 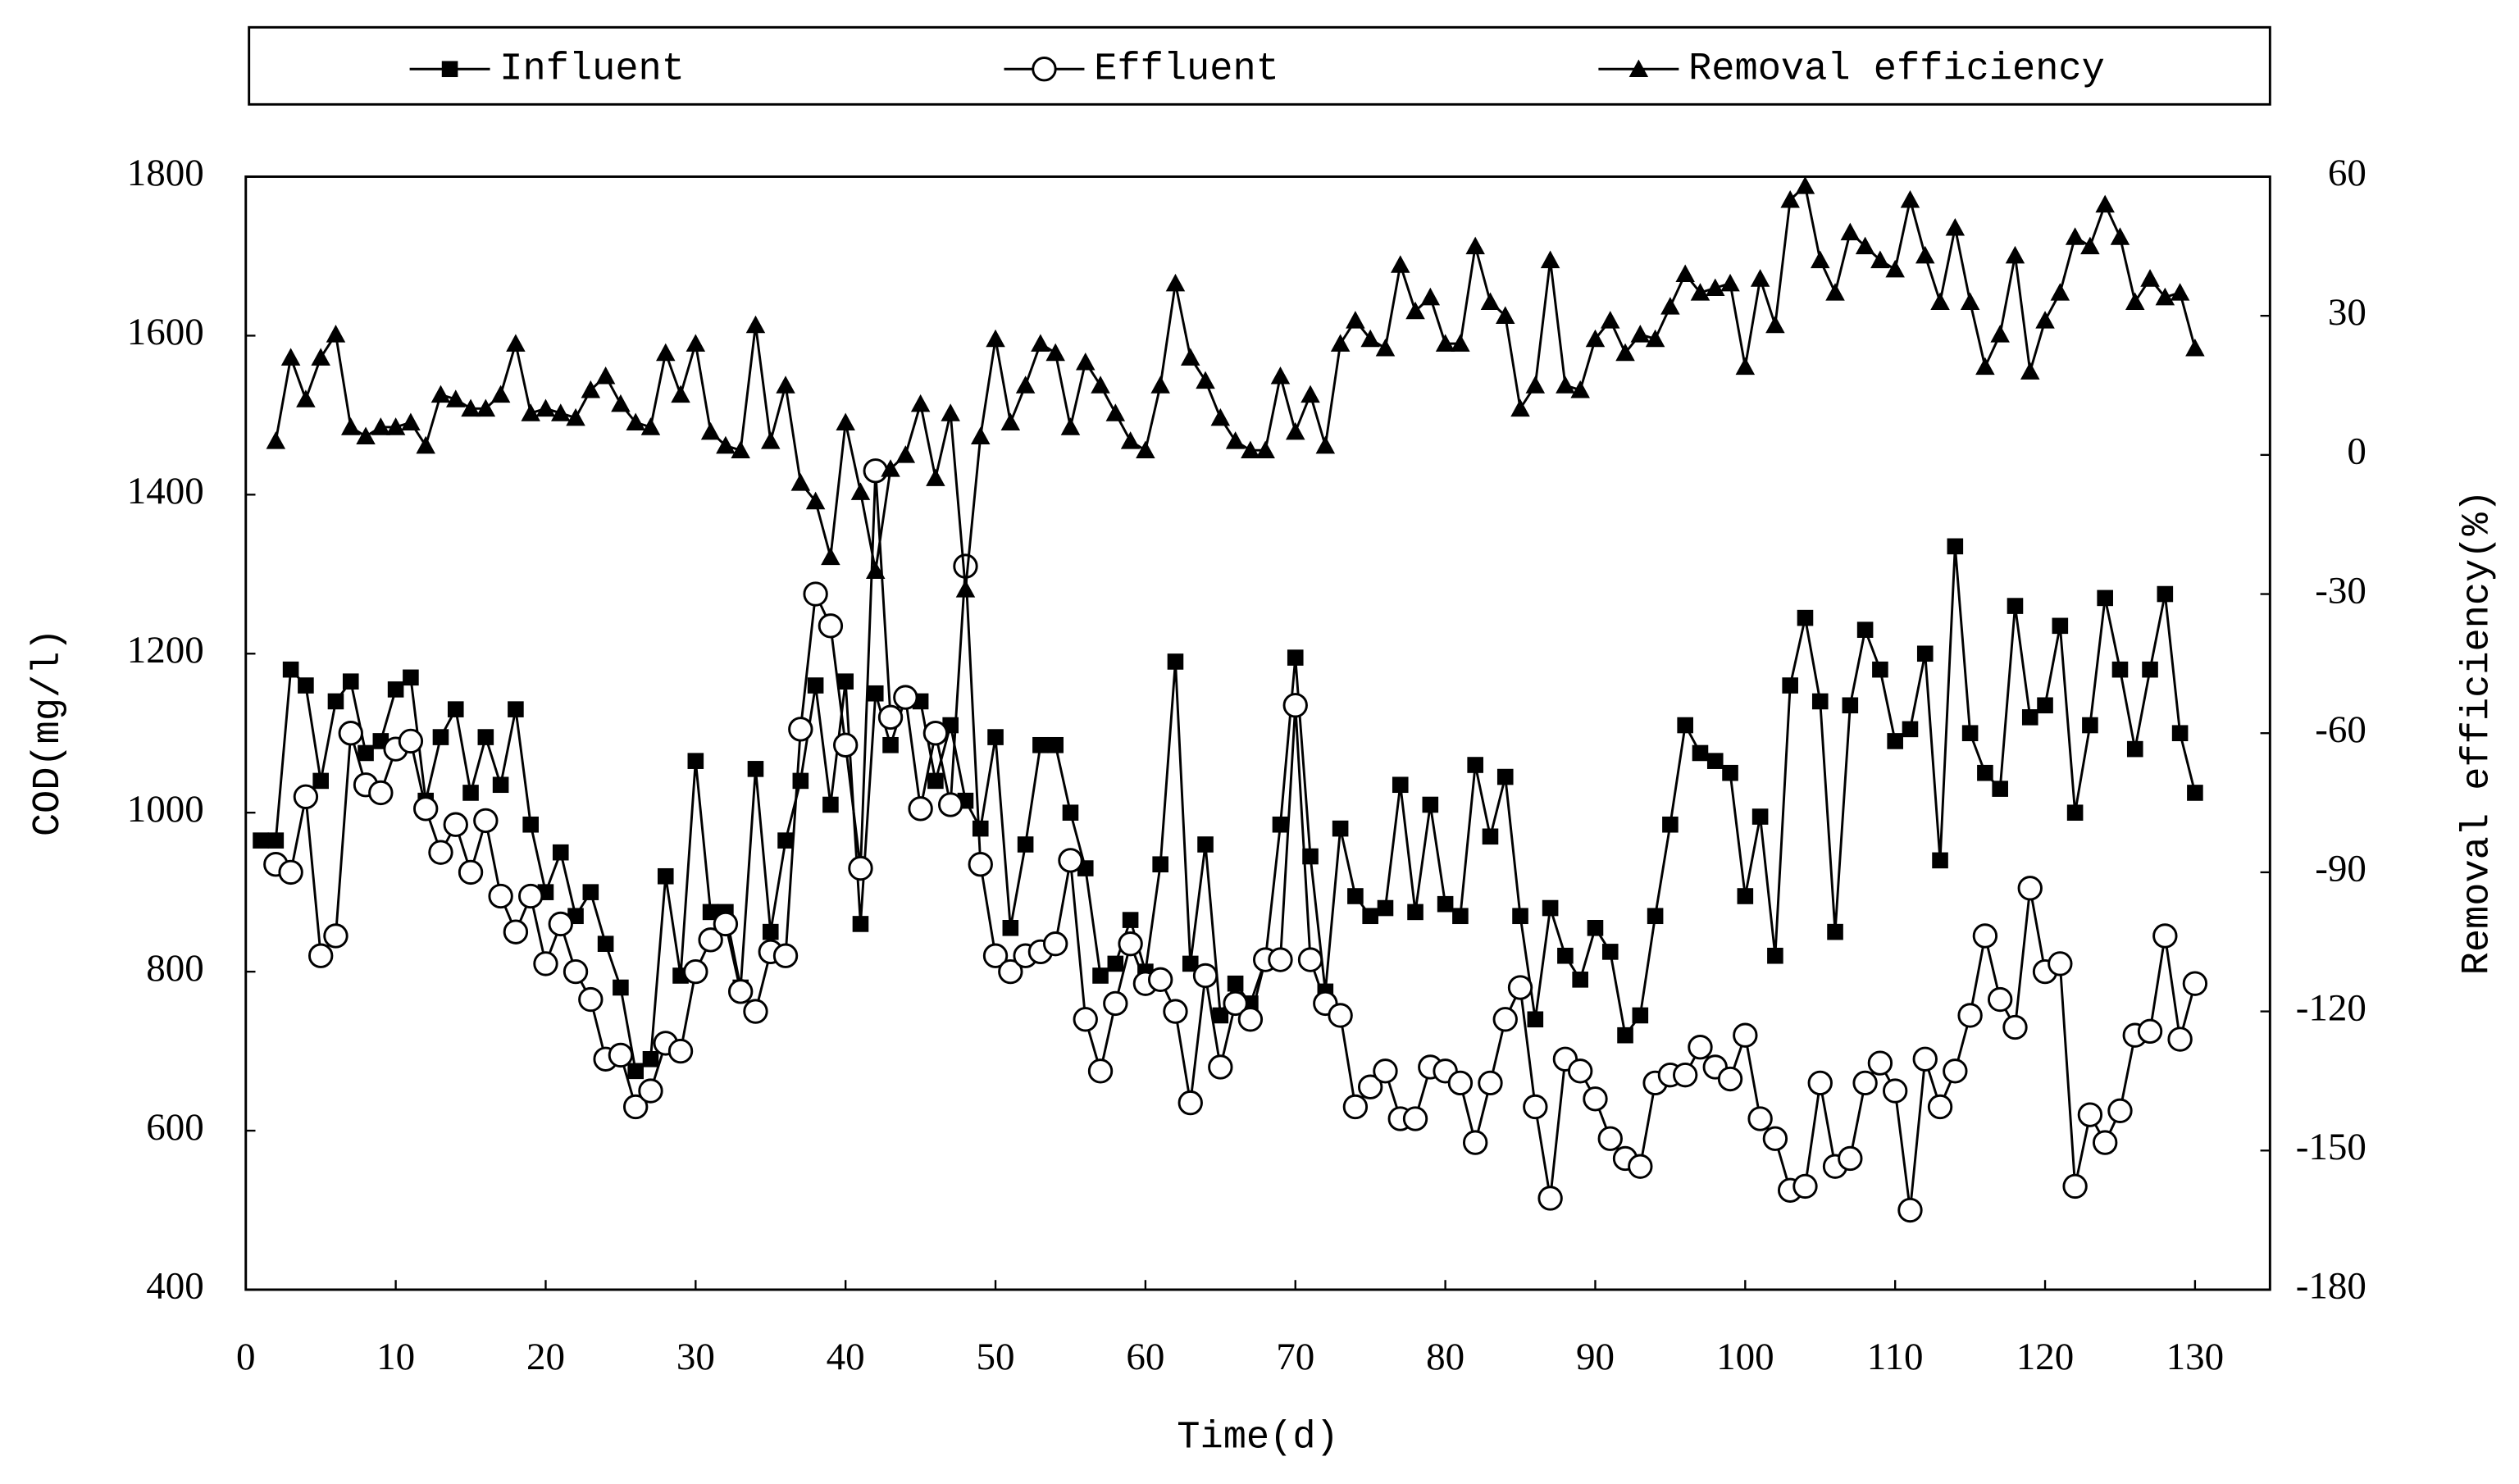 What do you see at coordinates (996, 1357) in the screenshot?
I see `x-tick-label: 50` at bounding box center [996, 1357].